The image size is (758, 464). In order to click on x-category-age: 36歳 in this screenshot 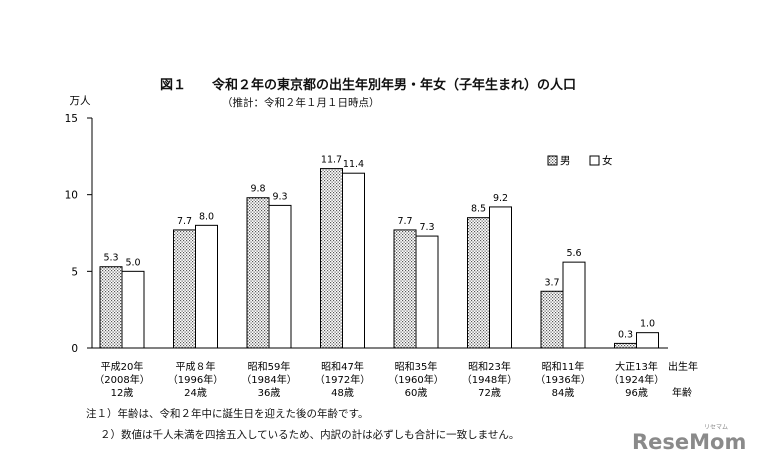, I will do `click(269, 393)`.